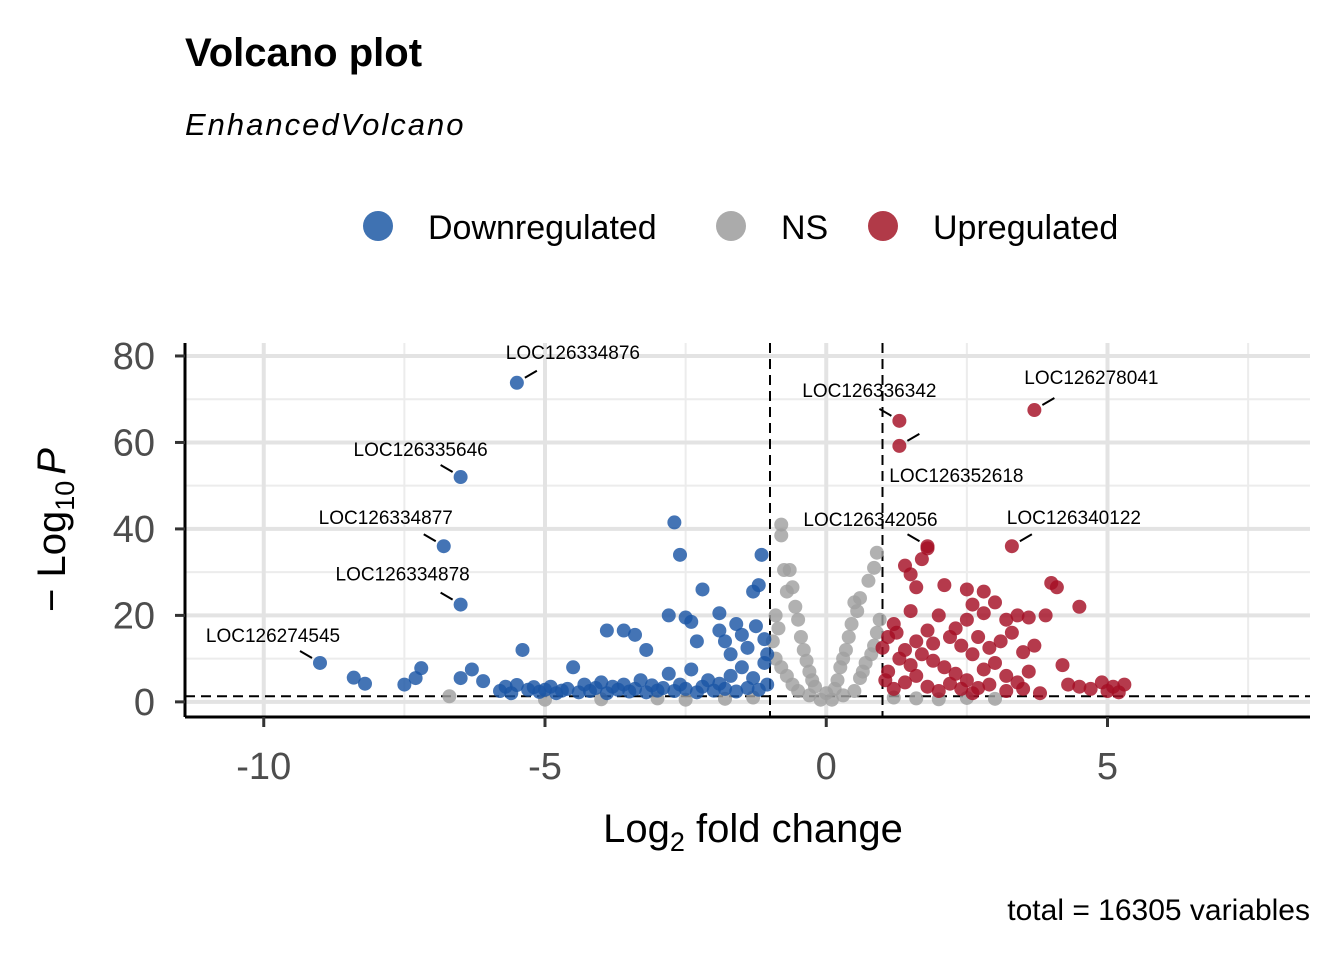 The image size is (1344, 960). Describe the element at coordinates (573, 353) in the screenshot. I see `gene-label: LOC126334876` at that location.